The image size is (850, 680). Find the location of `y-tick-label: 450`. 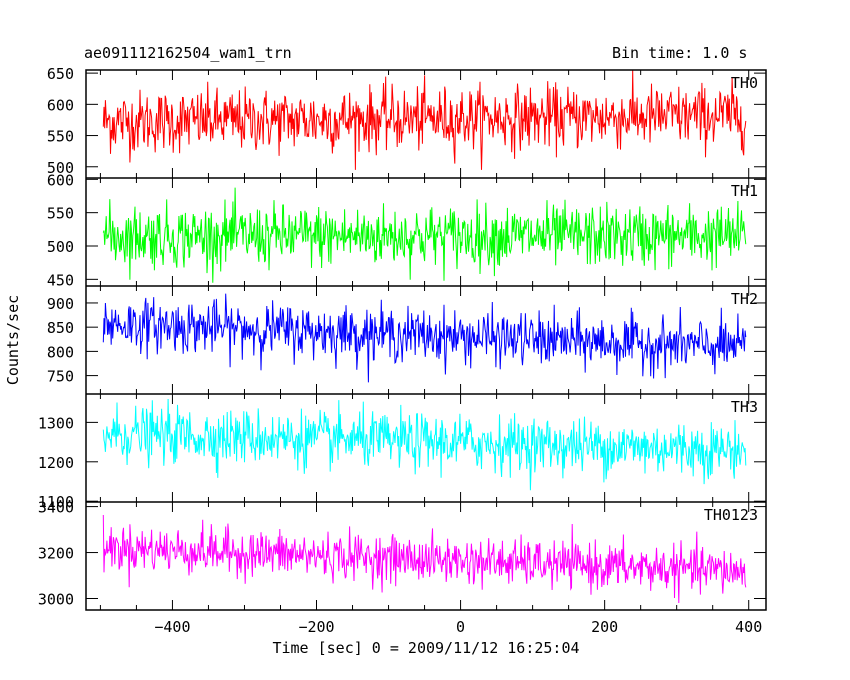

y-tick-label: 450 is located at coordinates (60, 280).